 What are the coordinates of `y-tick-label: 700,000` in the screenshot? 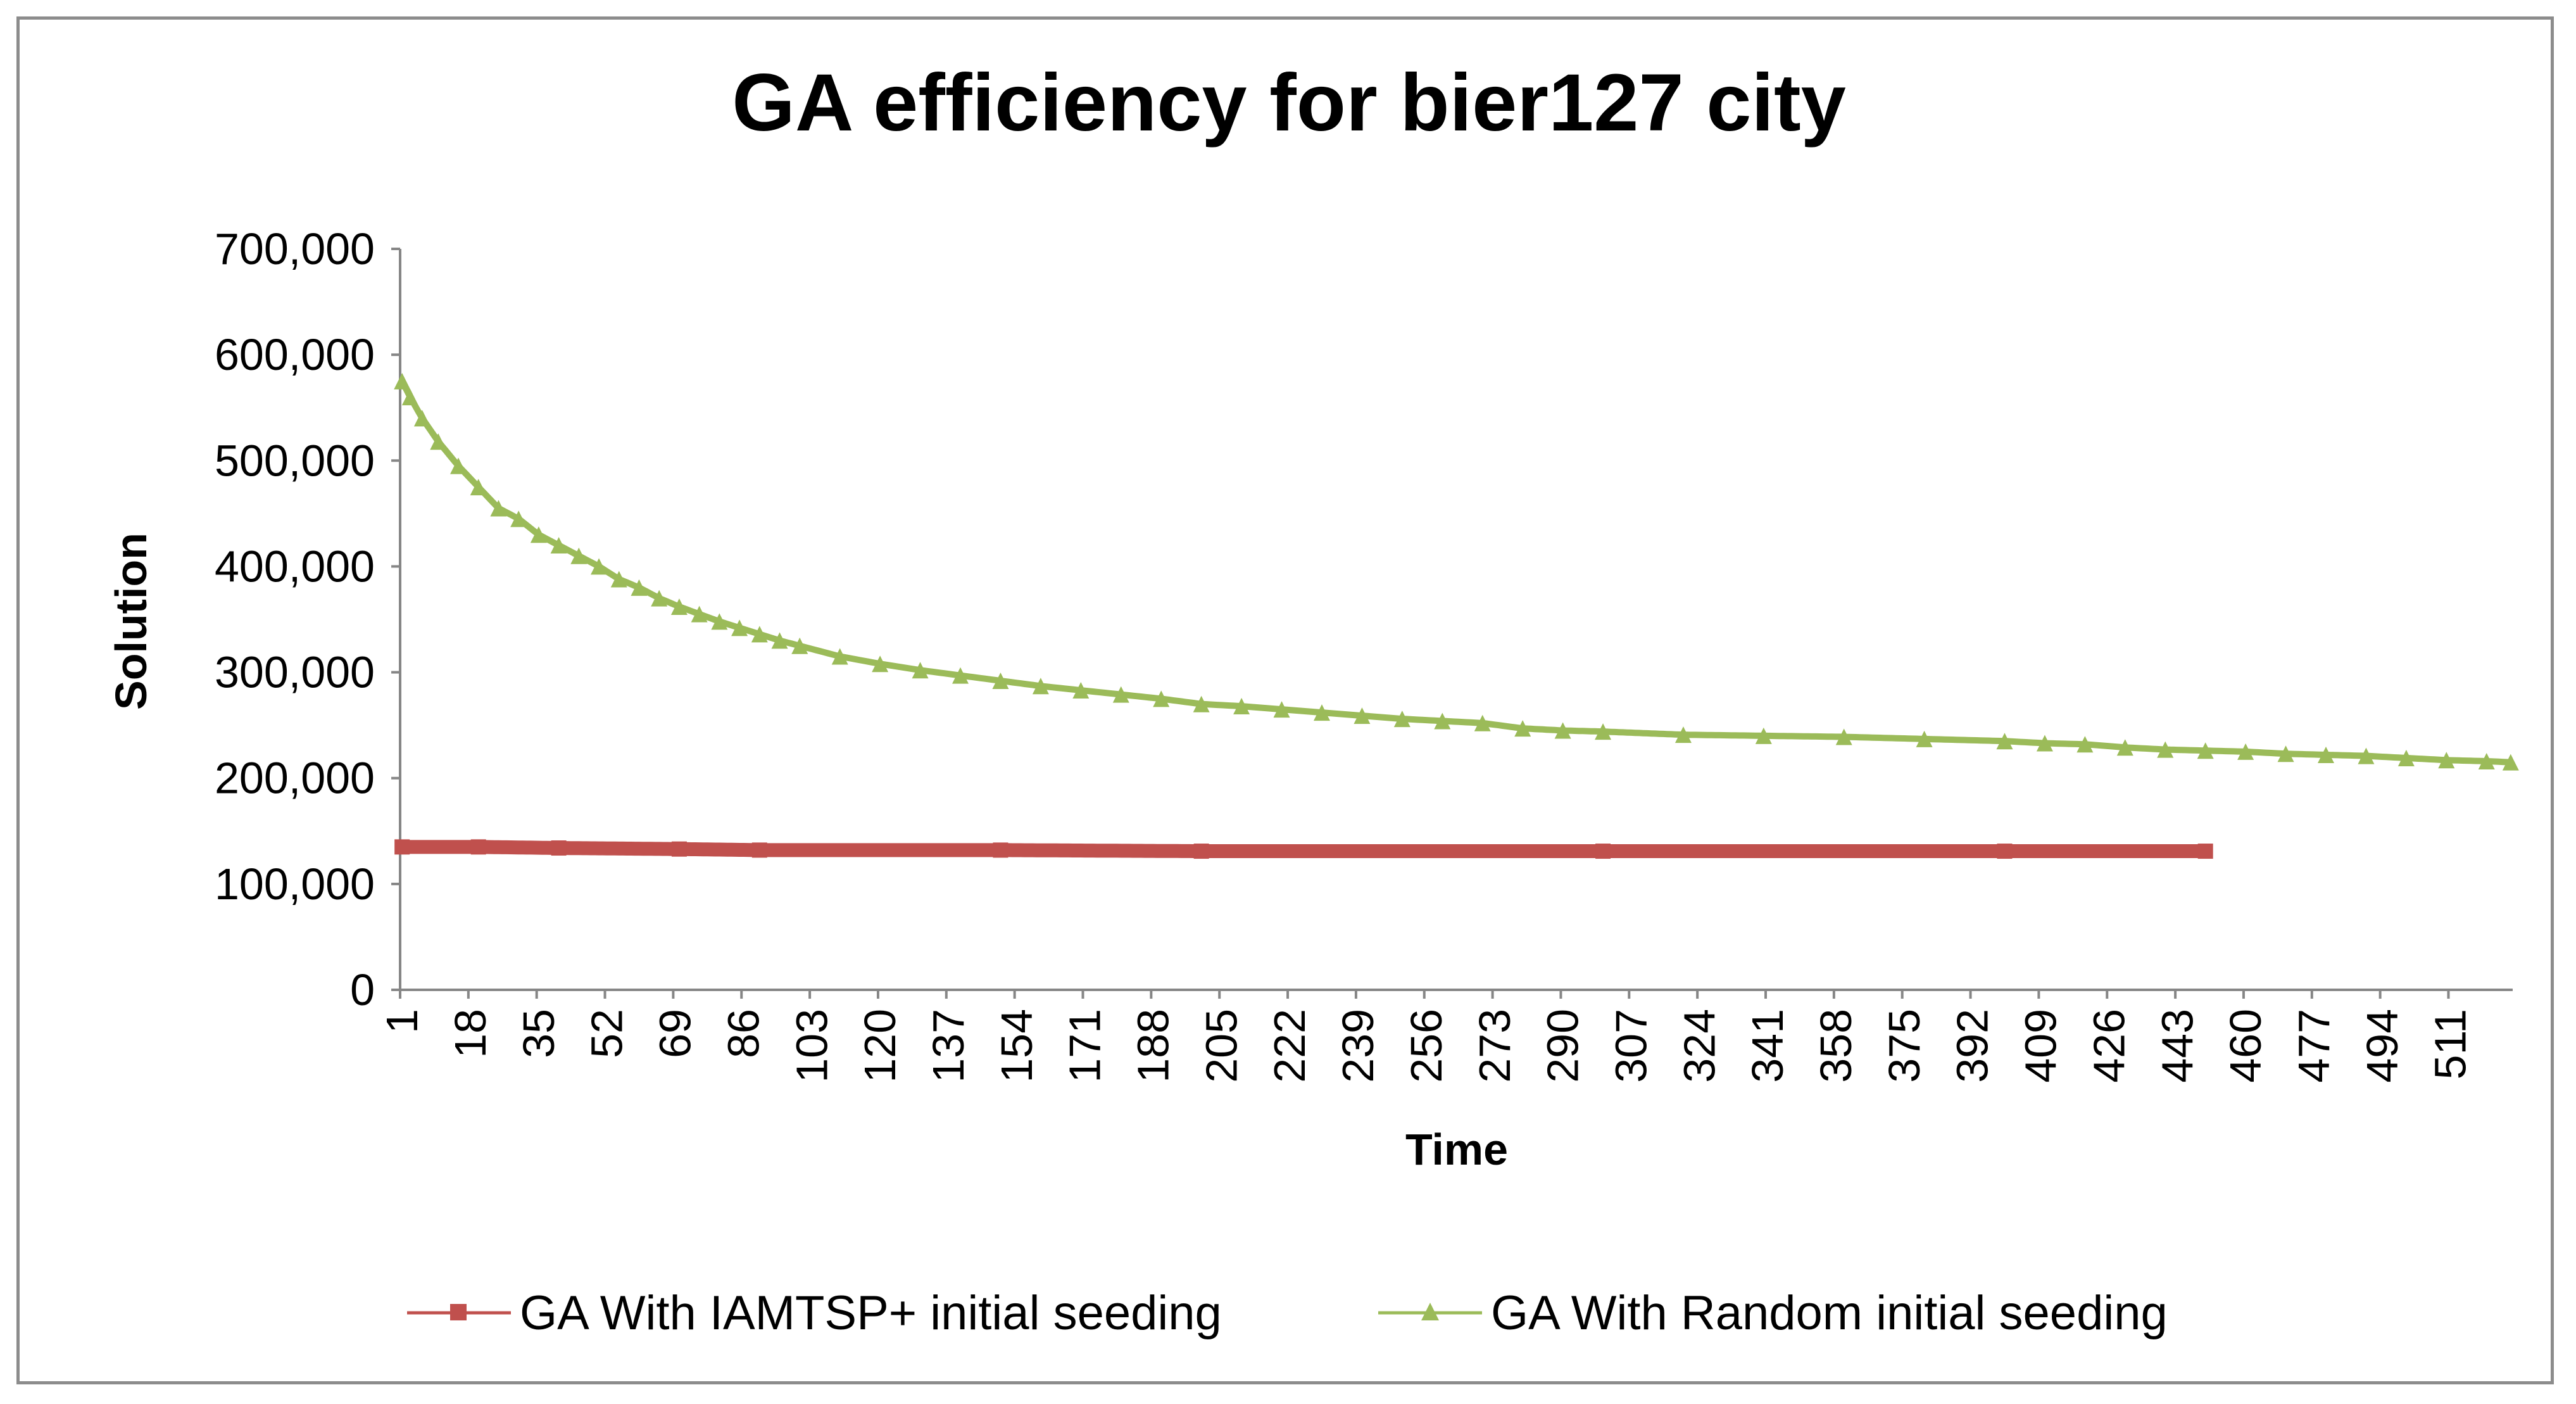 It's located at (295, 249).